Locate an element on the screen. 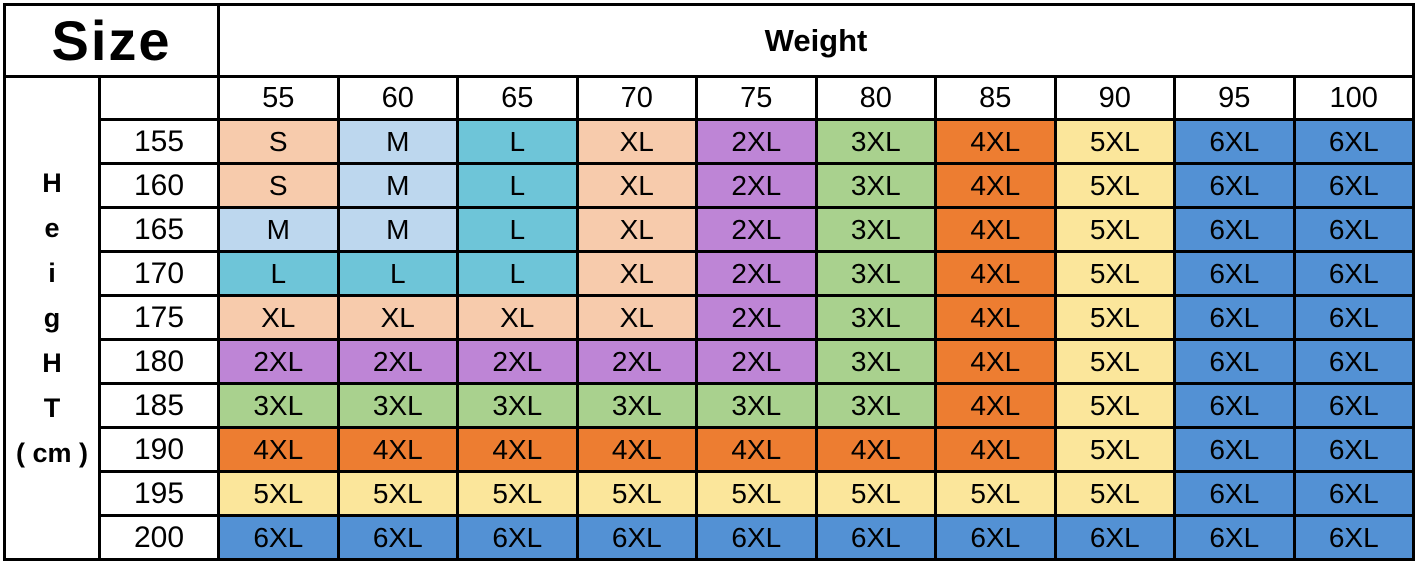  height-header-cell: 165 is located at coordinates (159, 229).